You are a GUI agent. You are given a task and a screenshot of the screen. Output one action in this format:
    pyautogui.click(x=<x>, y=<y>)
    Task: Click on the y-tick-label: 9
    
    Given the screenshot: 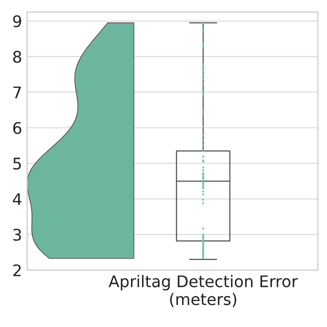 What is the action you would take?
    pyautogui.click(x=17, y=21)
    